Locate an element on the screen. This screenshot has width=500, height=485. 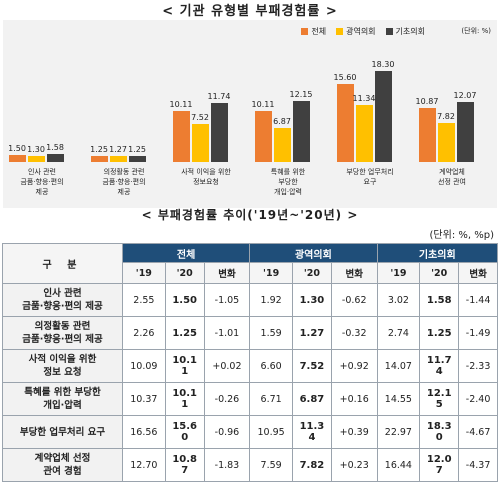
table-cell: 15.6 0 is located at coordinates (184, 432).